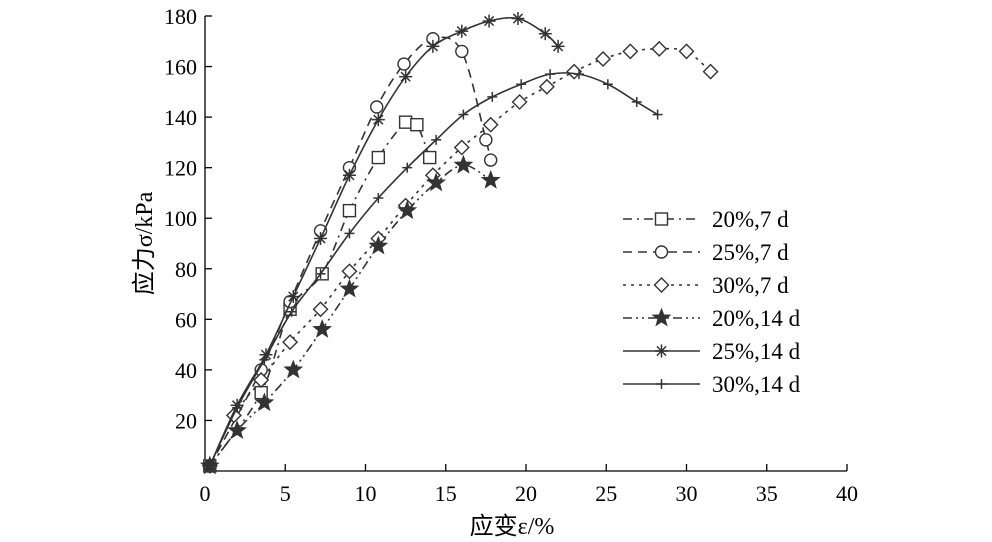  Describe the element at coordinates (366, 493) in the screenshot. I see `x-tick-label: 10` at that location.